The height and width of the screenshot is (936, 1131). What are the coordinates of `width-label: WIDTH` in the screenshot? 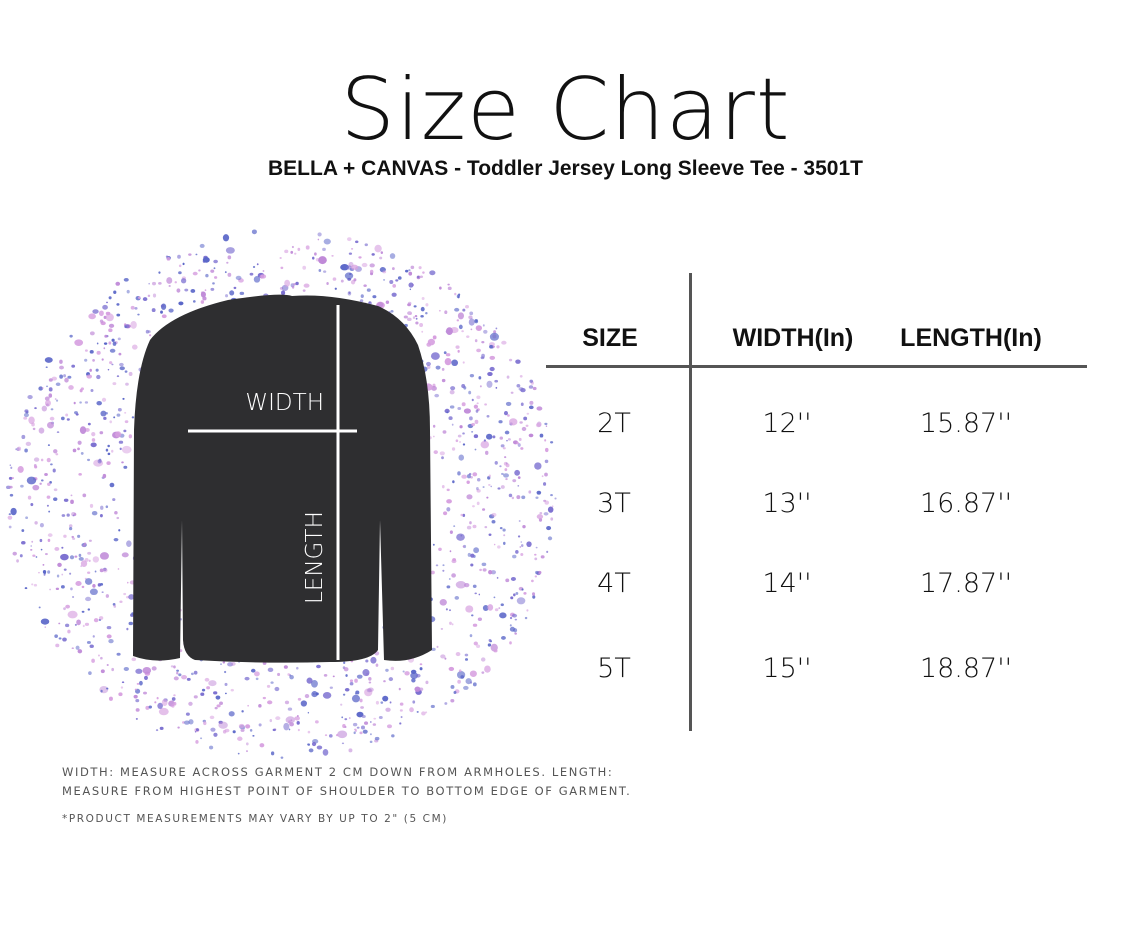 It's located at (284, 403).